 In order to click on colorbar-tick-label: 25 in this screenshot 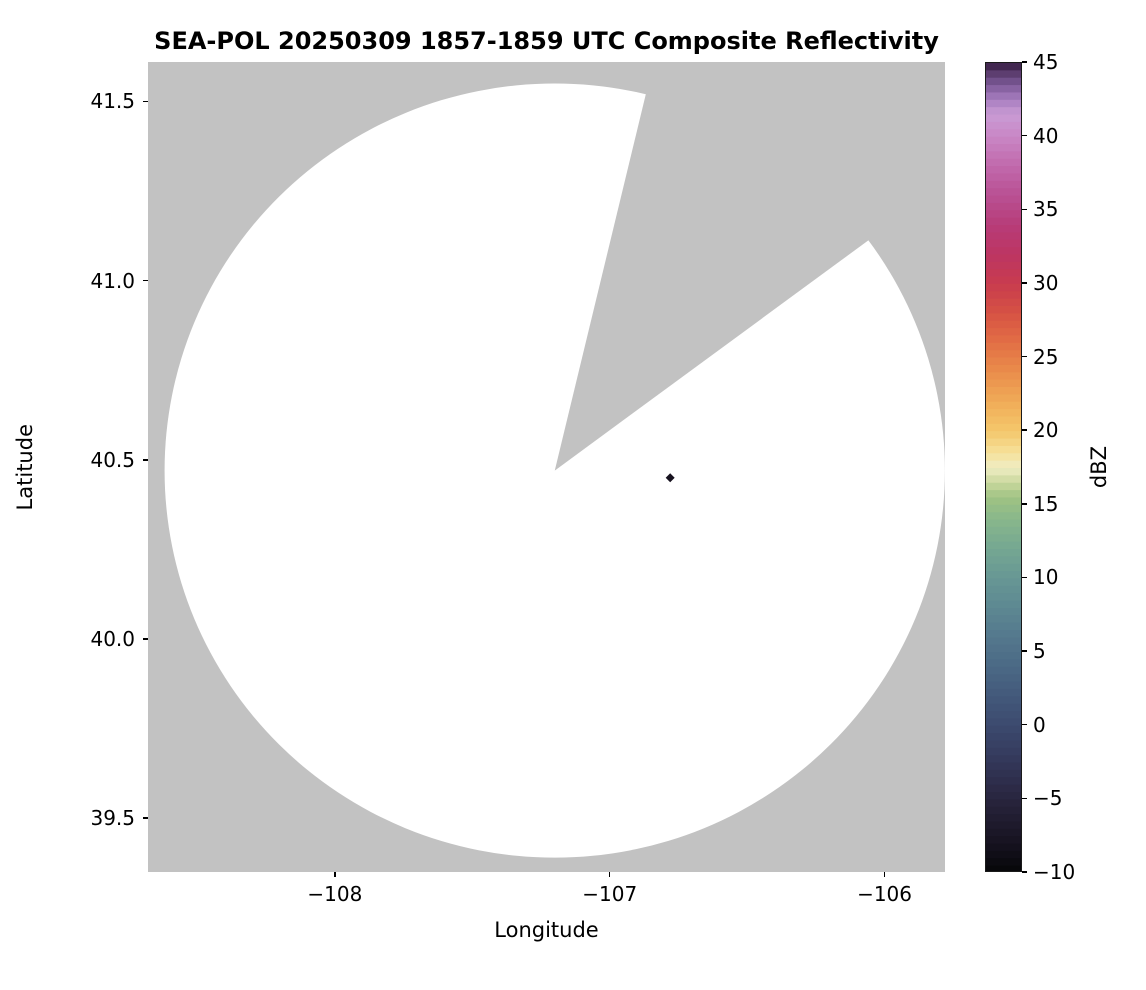, I will do `click(1046, 356)`.